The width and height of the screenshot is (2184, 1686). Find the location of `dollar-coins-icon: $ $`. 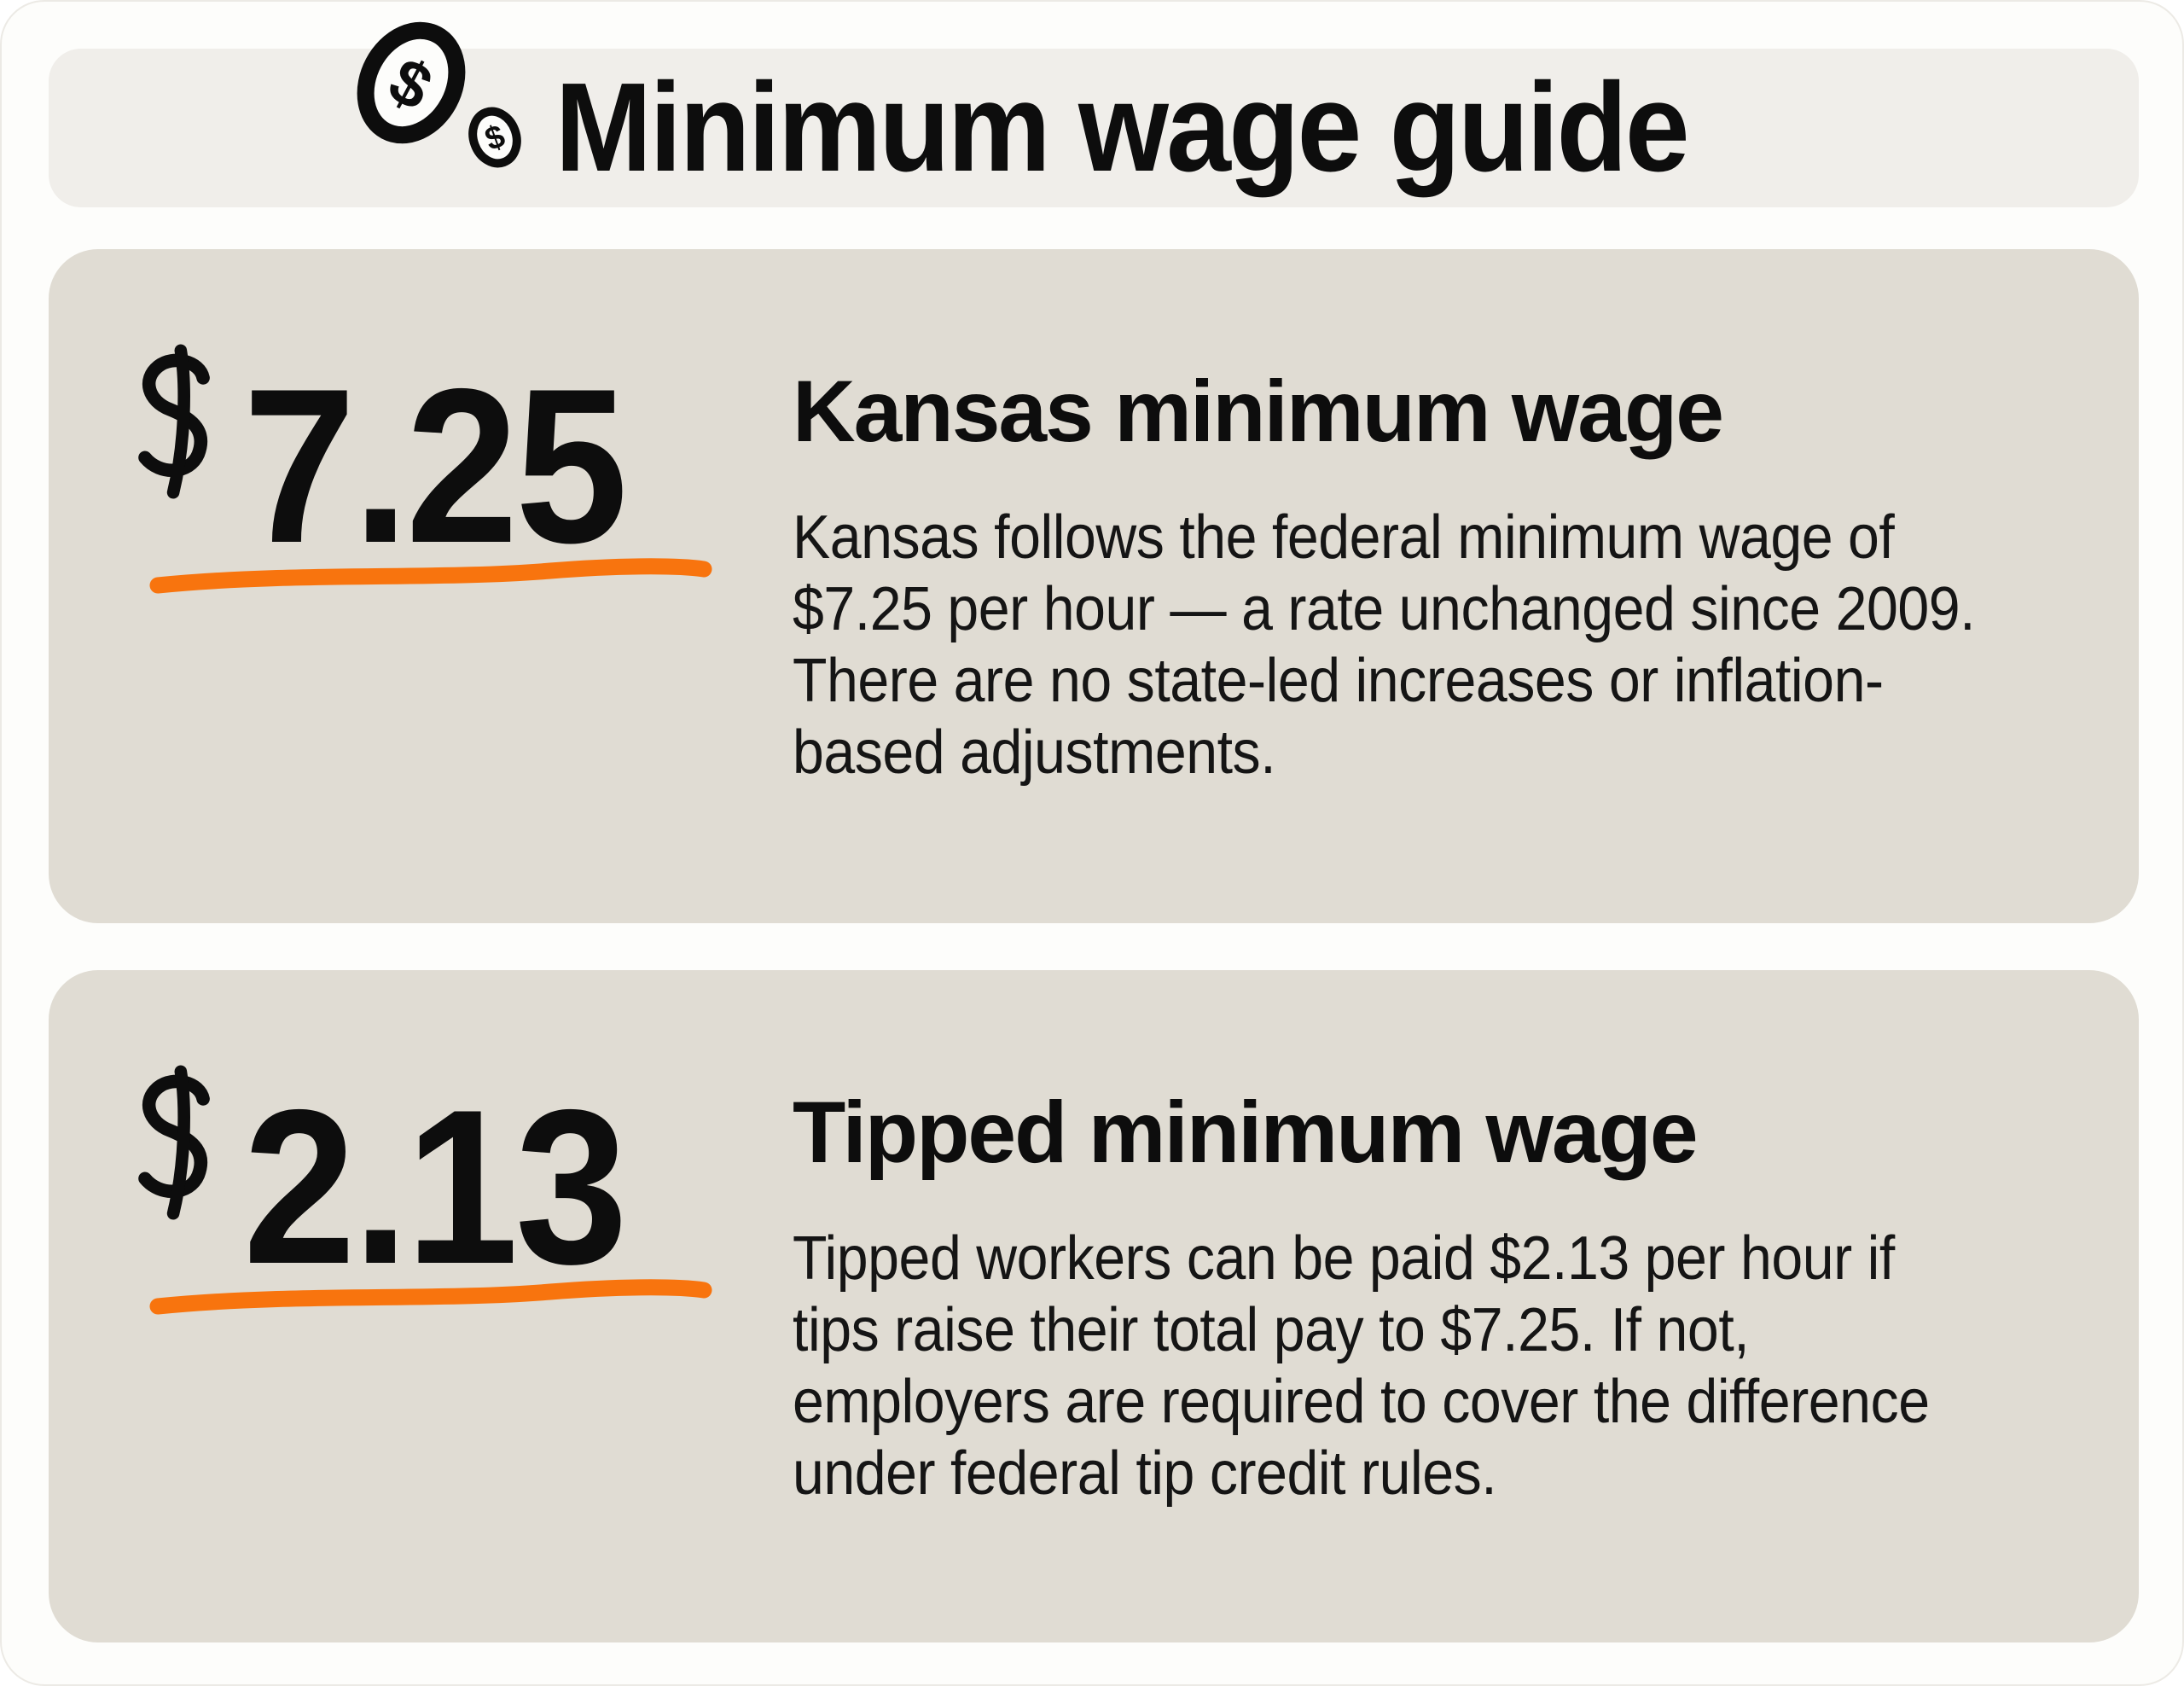

dollar-coins-icon: $ $ is located at coordinates (439, 94).